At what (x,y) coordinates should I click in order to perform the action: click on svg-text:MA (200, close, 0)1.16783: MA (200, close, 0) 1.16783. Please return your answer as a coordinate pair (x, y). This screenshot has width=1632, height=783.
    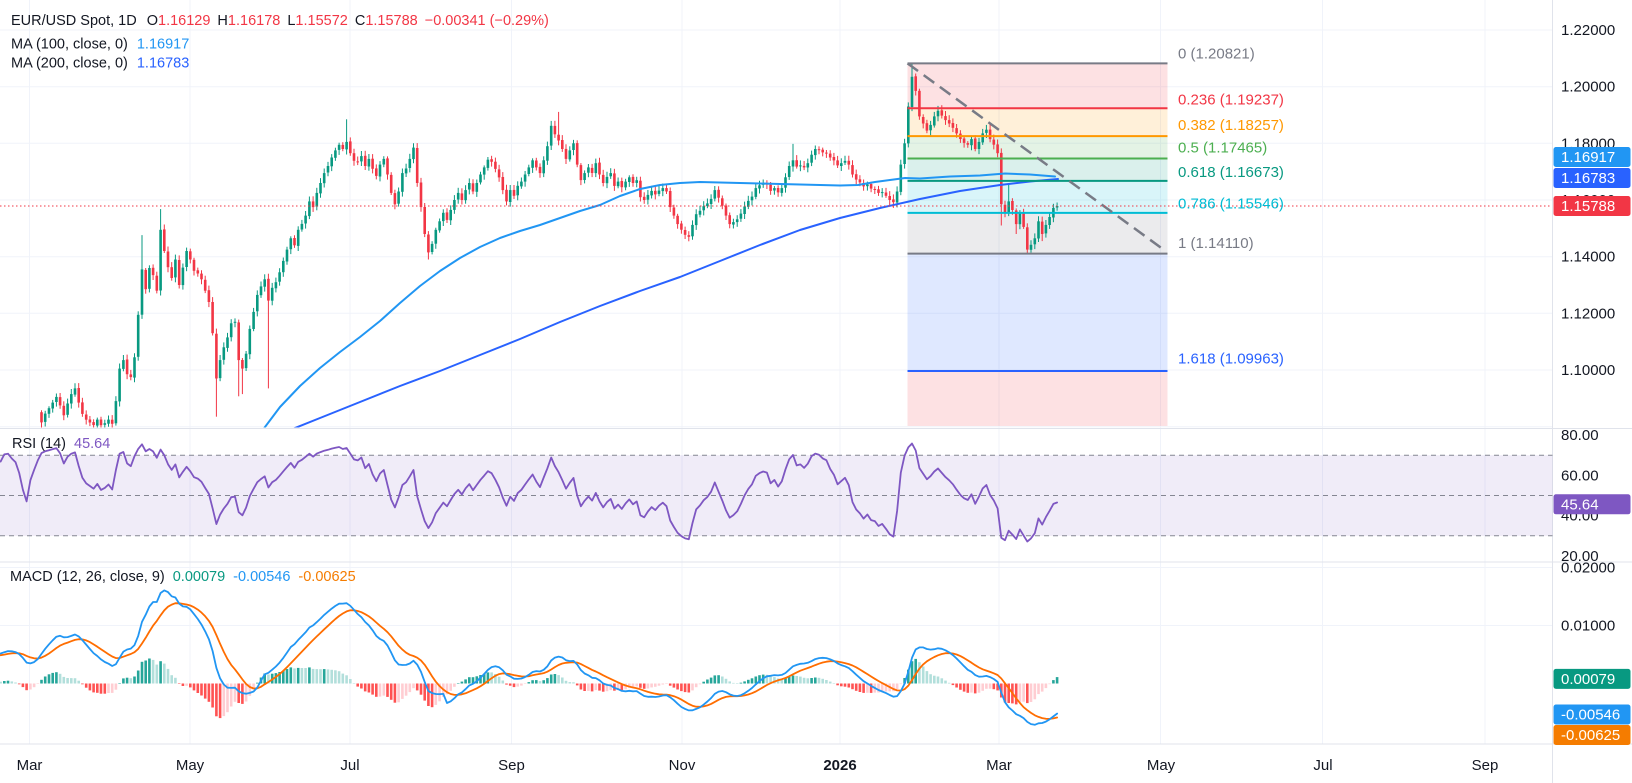
    Looking at the image, I should click on (100, 64).